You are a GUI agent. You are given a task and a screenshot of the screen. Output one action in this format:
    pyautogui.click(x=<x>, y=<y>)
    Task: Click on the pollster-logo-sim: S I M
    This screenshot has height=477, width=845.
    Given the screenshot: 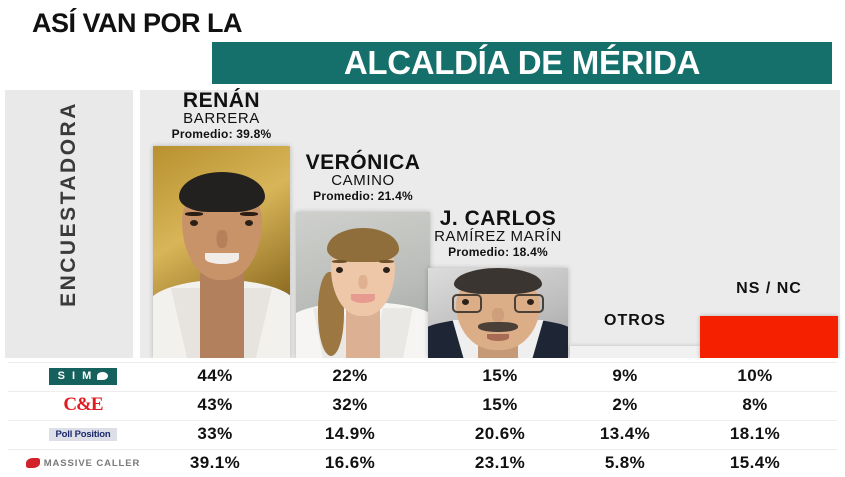 What is the action you would take?
    pyautogui.click(x=83, y=376)
    